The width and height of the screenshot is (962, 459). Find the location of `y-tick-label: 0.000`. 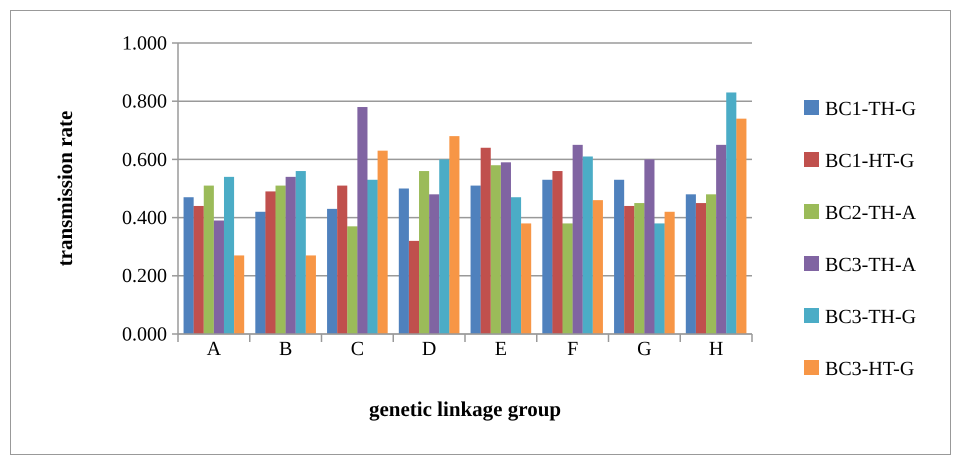

y-tick-label: 0.000 is located at coordinates (144, 334).